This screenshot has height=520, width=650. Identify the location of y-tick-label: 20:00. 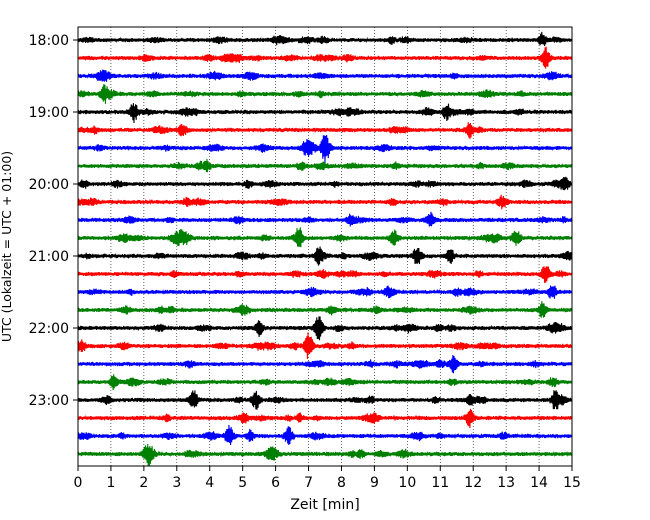
(49, 185).